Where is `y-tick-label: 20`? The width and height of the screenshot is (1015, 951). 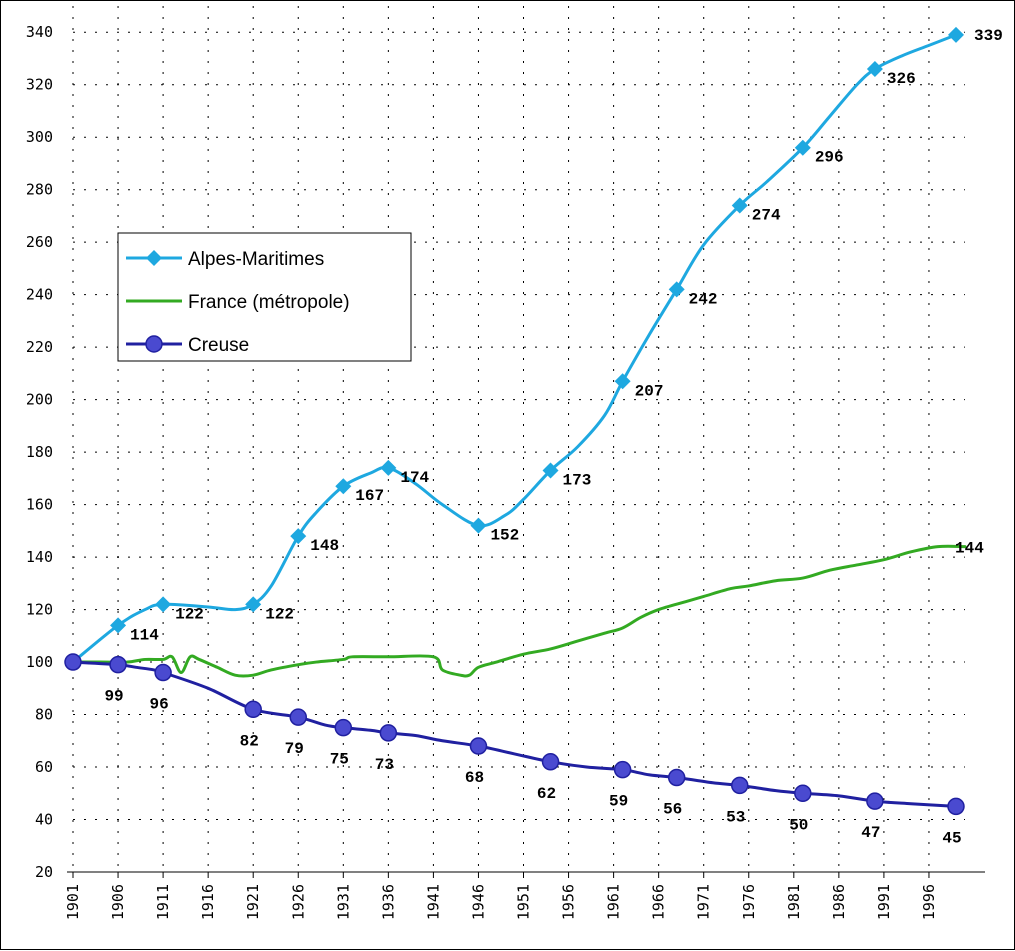 y-tick-label: 20 is located at coordinates (44, 872).